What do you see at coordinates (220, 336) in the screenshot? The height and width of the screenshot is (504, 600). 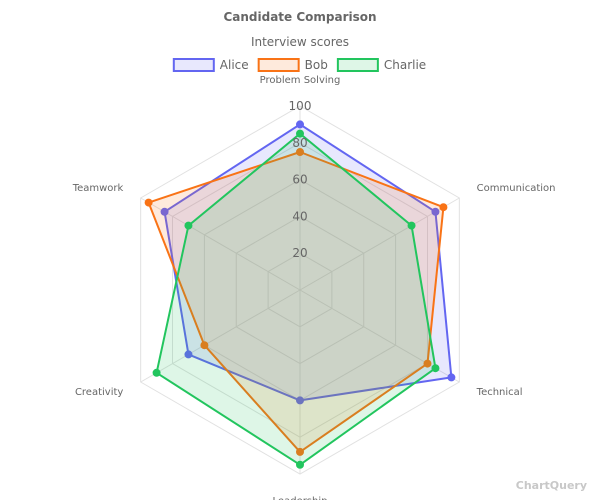 I see `spoke-creativity` at bounding box center [220, 336].